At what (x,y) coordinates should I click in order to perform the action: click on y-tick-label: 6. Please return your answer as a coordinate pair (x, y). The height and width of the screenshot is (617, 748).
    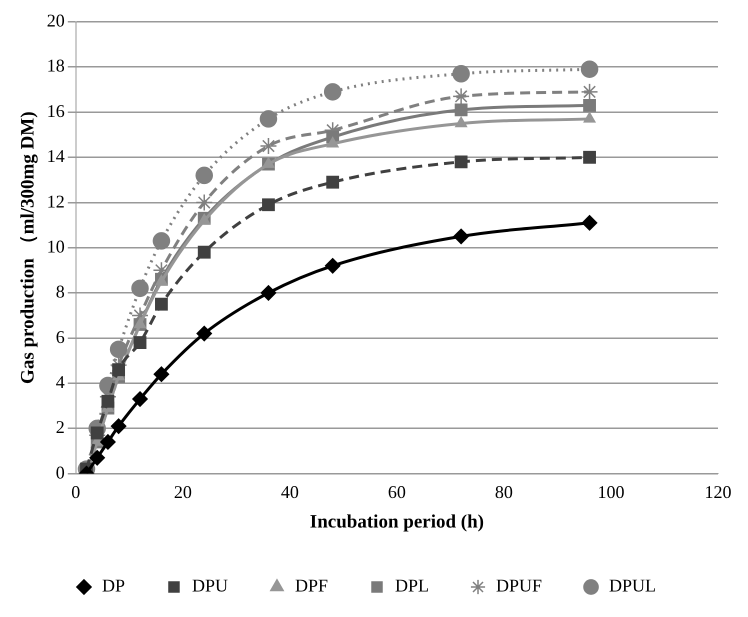
    Looking at the image, I should click on (60, 336).